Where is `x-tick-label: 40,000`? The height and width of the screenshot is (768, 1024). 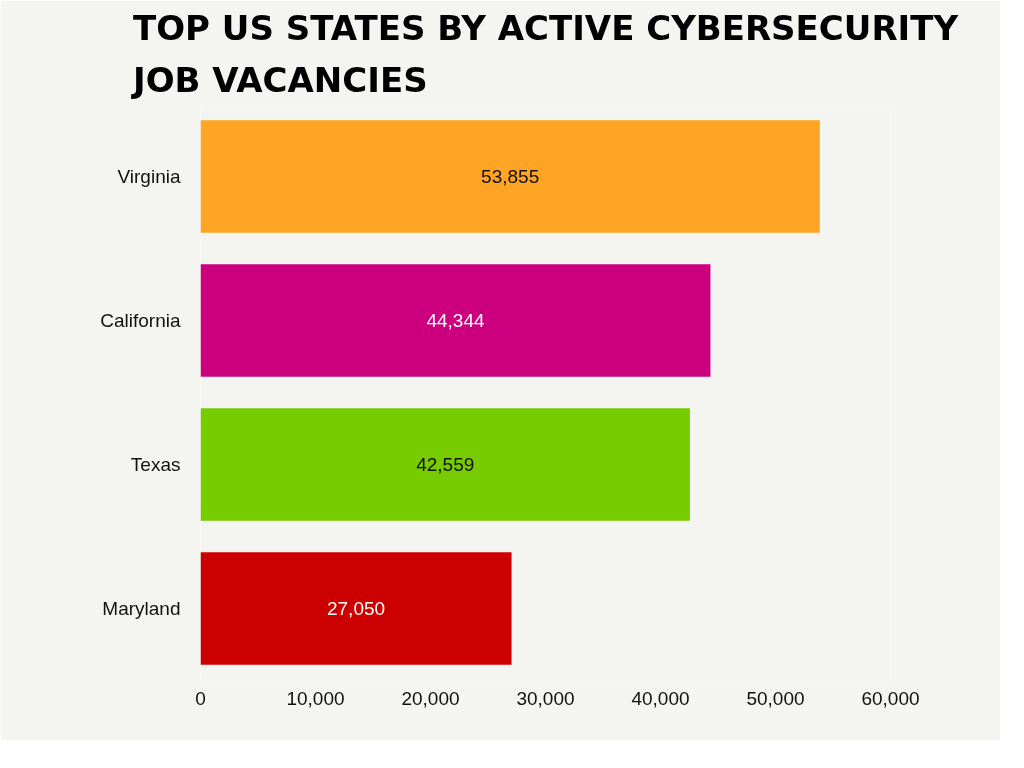
x-tick-label: 40,000 is located at coordinates (660, 698).